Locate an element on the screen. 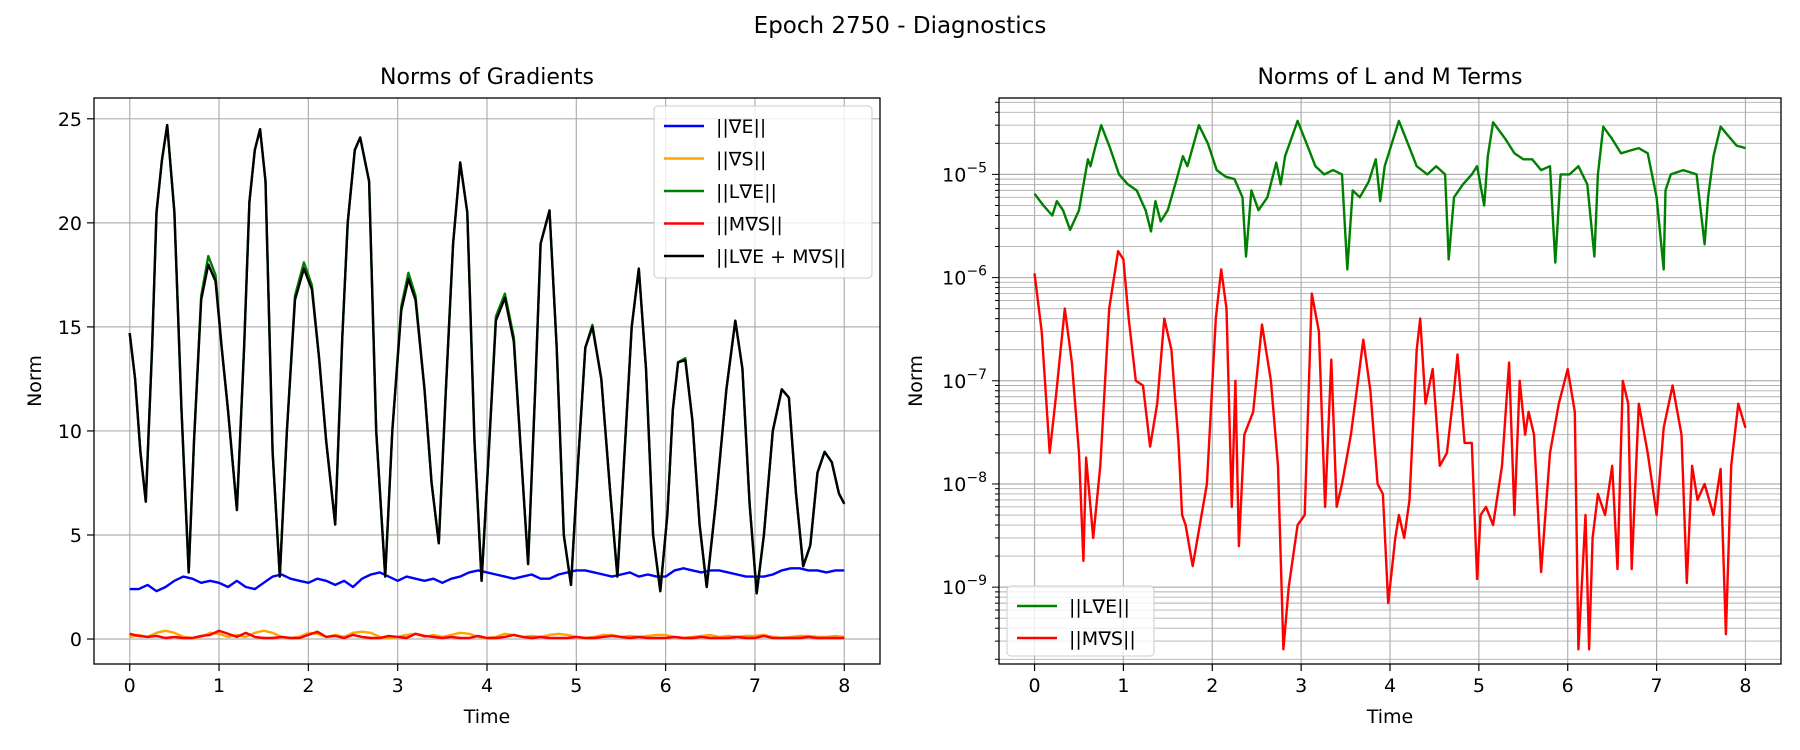 Image resolution: width=1800 pixels, height=750 pixels. right-chart-x-axis-label: Time is located at coordinates (1390, 717).